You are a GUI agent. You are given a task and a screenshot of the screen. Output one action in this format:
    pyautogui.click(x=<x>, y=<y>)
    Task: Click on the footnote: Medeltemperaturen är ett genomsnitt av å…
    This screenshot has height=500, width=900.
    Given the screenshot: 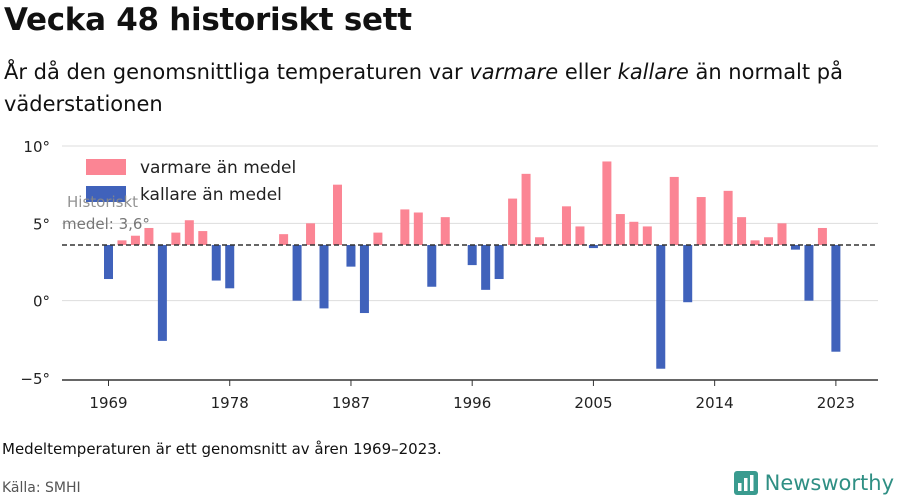 What is the action you would take?
    pyautogui.click(x=222, y=449)
    